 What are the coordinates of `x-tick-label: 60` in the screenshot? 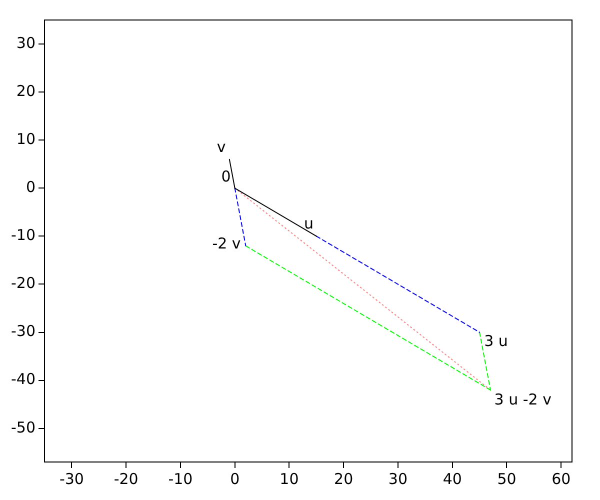 It's located at (561, 479).